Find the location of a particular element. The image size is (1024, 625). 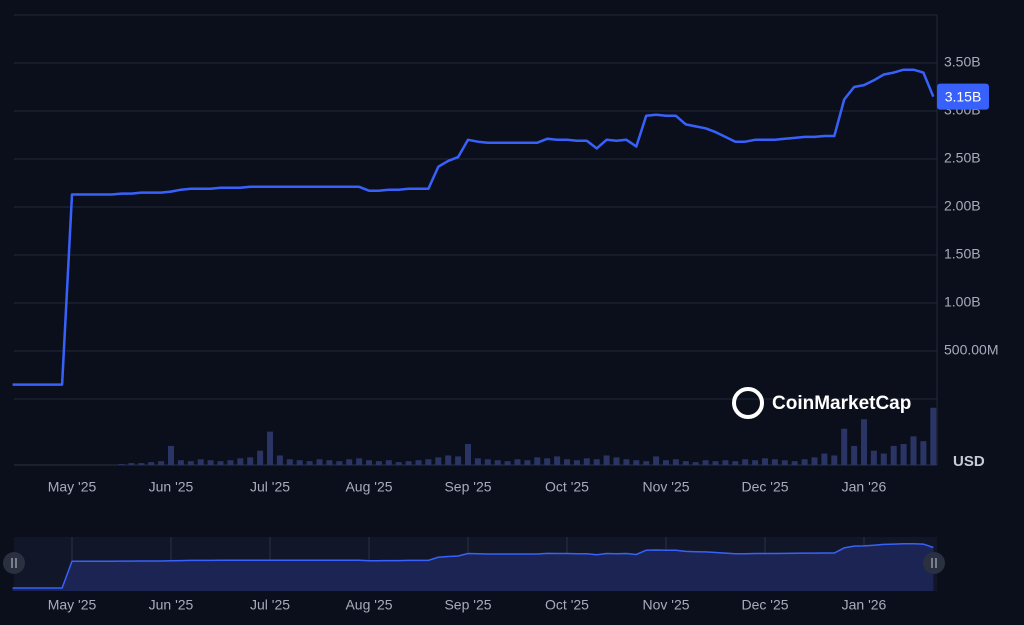

watermark-text: CoinMarketCap is located at coordinates (841, 403).